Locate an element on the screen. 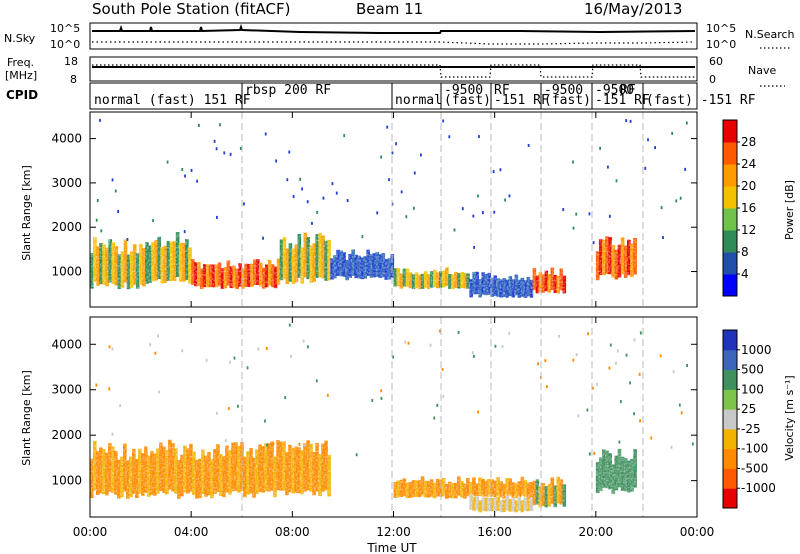  noise-panel: N.Sky 10^5 10^0 10^5 10^0 N.Search is located at coordinates (399, 36).